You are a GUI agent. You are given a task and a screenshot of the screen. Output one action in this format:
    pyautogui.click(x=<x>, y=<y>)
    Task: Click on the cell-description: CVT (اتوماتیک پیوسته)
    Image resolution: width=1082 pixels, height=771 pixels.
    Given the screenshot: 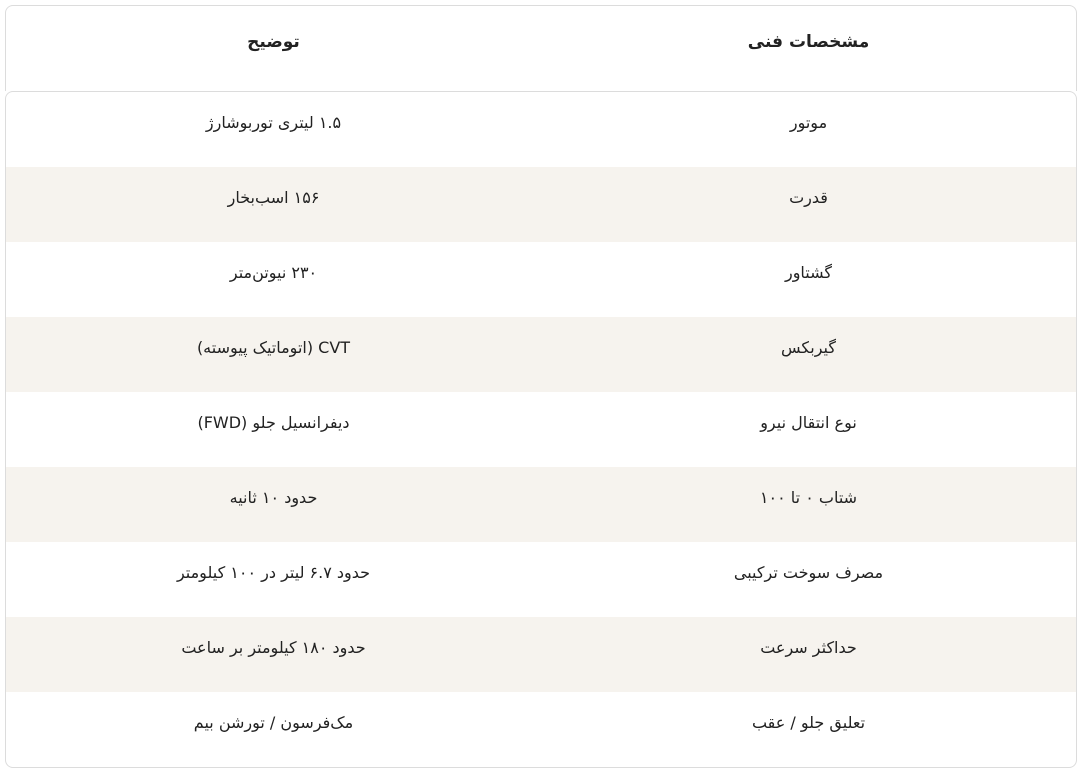 What is the action you would take?
    pyautogui.click(x=273, y=347)
    